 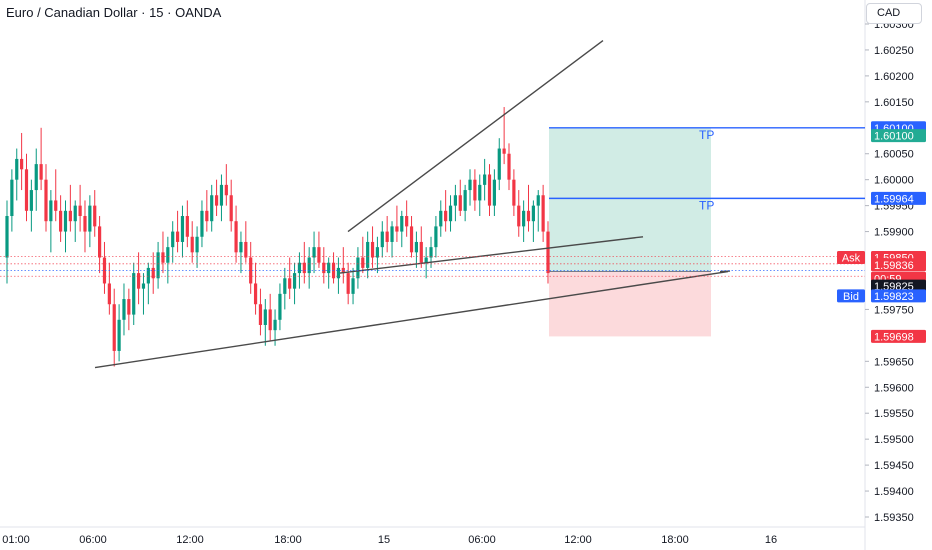 I want to click on price-tick-label: 1.59350, so click(x=894, y=518).